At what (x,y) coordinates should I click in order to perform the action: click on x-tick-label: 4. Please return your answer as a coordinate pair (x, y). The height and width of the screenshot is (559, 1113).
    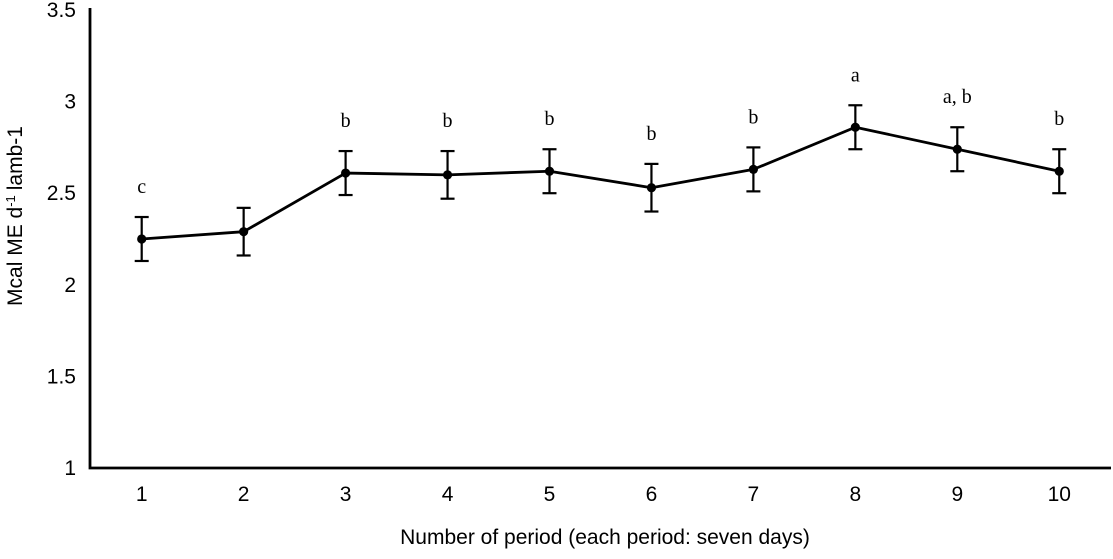
    Looking at the image, I should click on (448, 494).